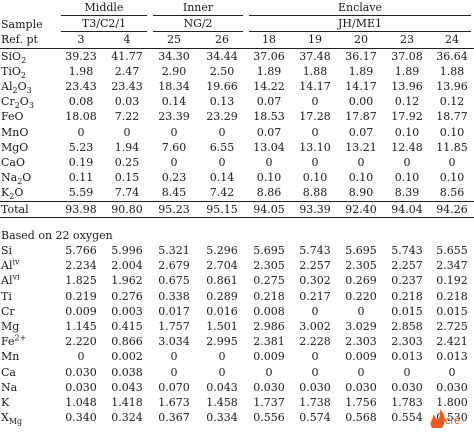  Describe the element at coordinates (5, 403) in the screenshot. I see `cation-base: K` at that location.